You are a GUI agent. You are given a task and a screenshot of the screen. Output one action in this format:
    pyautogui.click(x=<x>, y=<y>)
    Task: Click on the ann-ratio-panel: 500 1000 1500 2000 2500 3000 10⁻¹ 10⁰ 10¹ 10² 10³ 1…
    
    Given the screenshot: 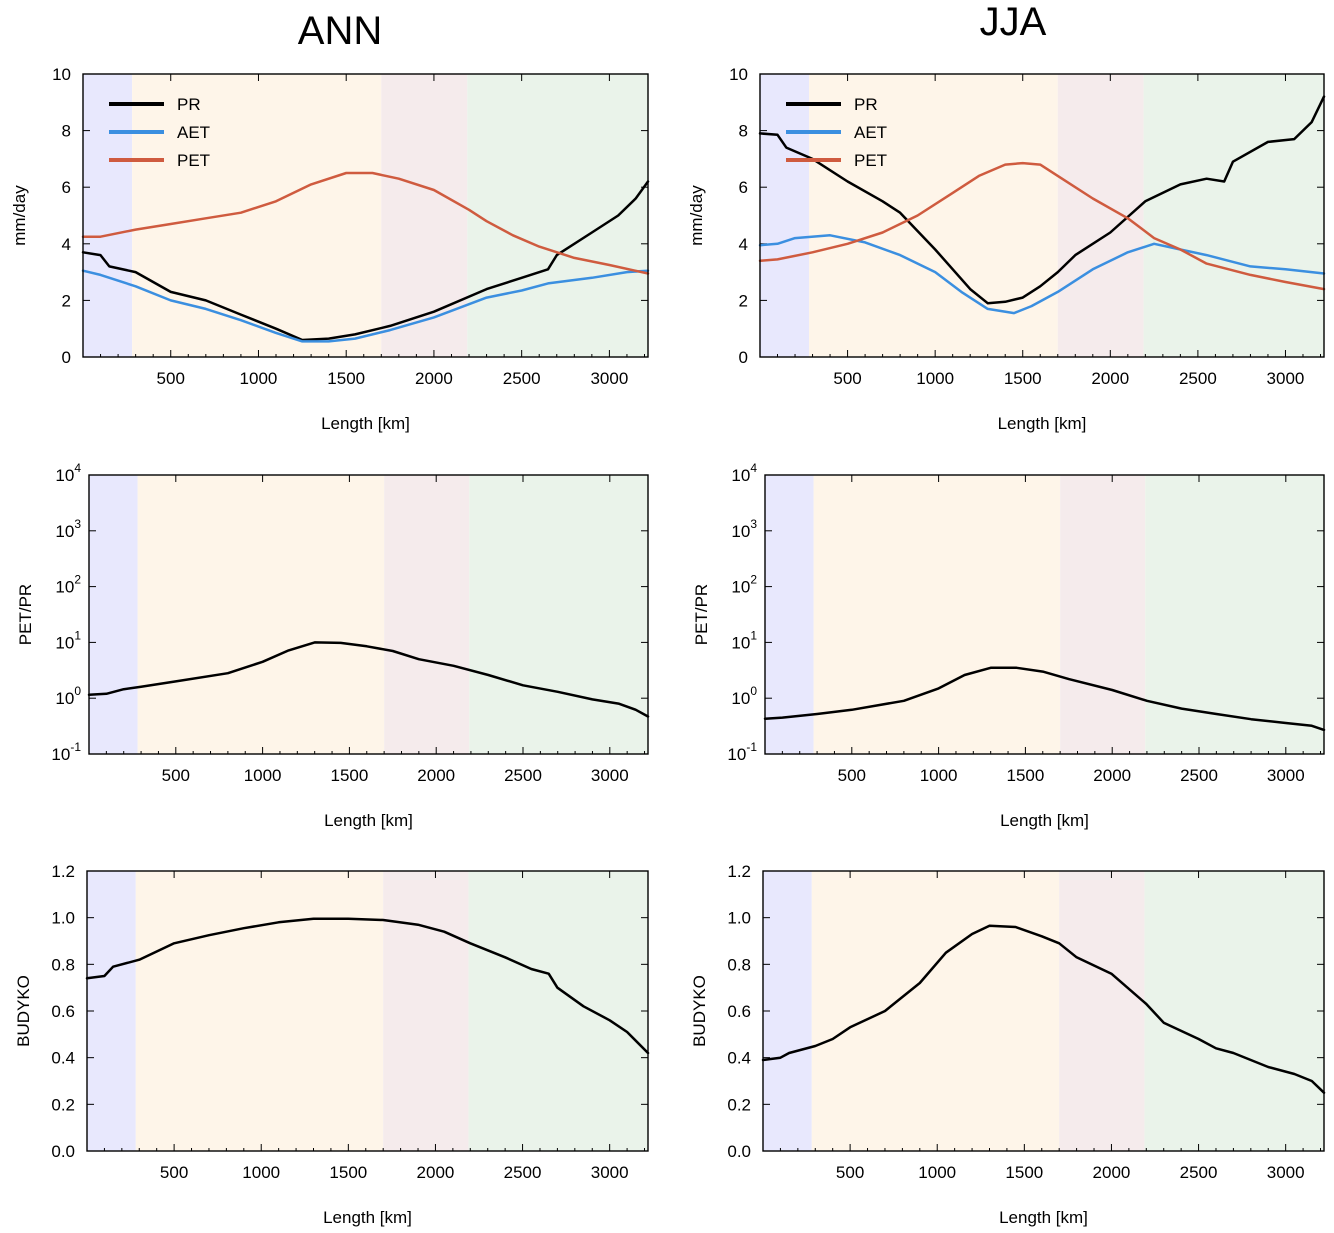 What is the action you would take?
    pyautogui.click(x=333, y=645)
    